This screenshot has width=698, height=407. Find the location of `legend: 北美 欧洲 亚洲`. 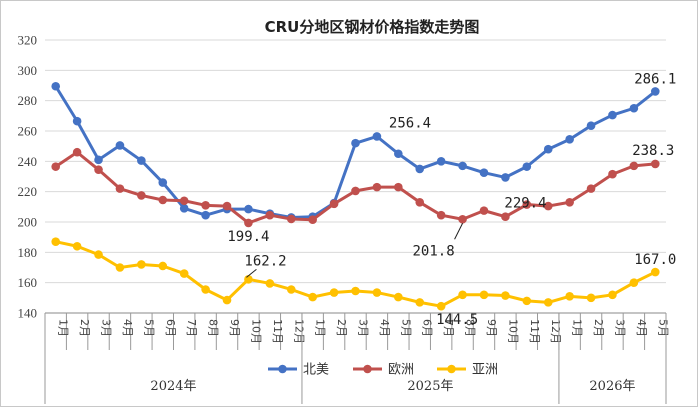

legend: 北美 欧洲 亚洲 is located at coordinates (383, 370).